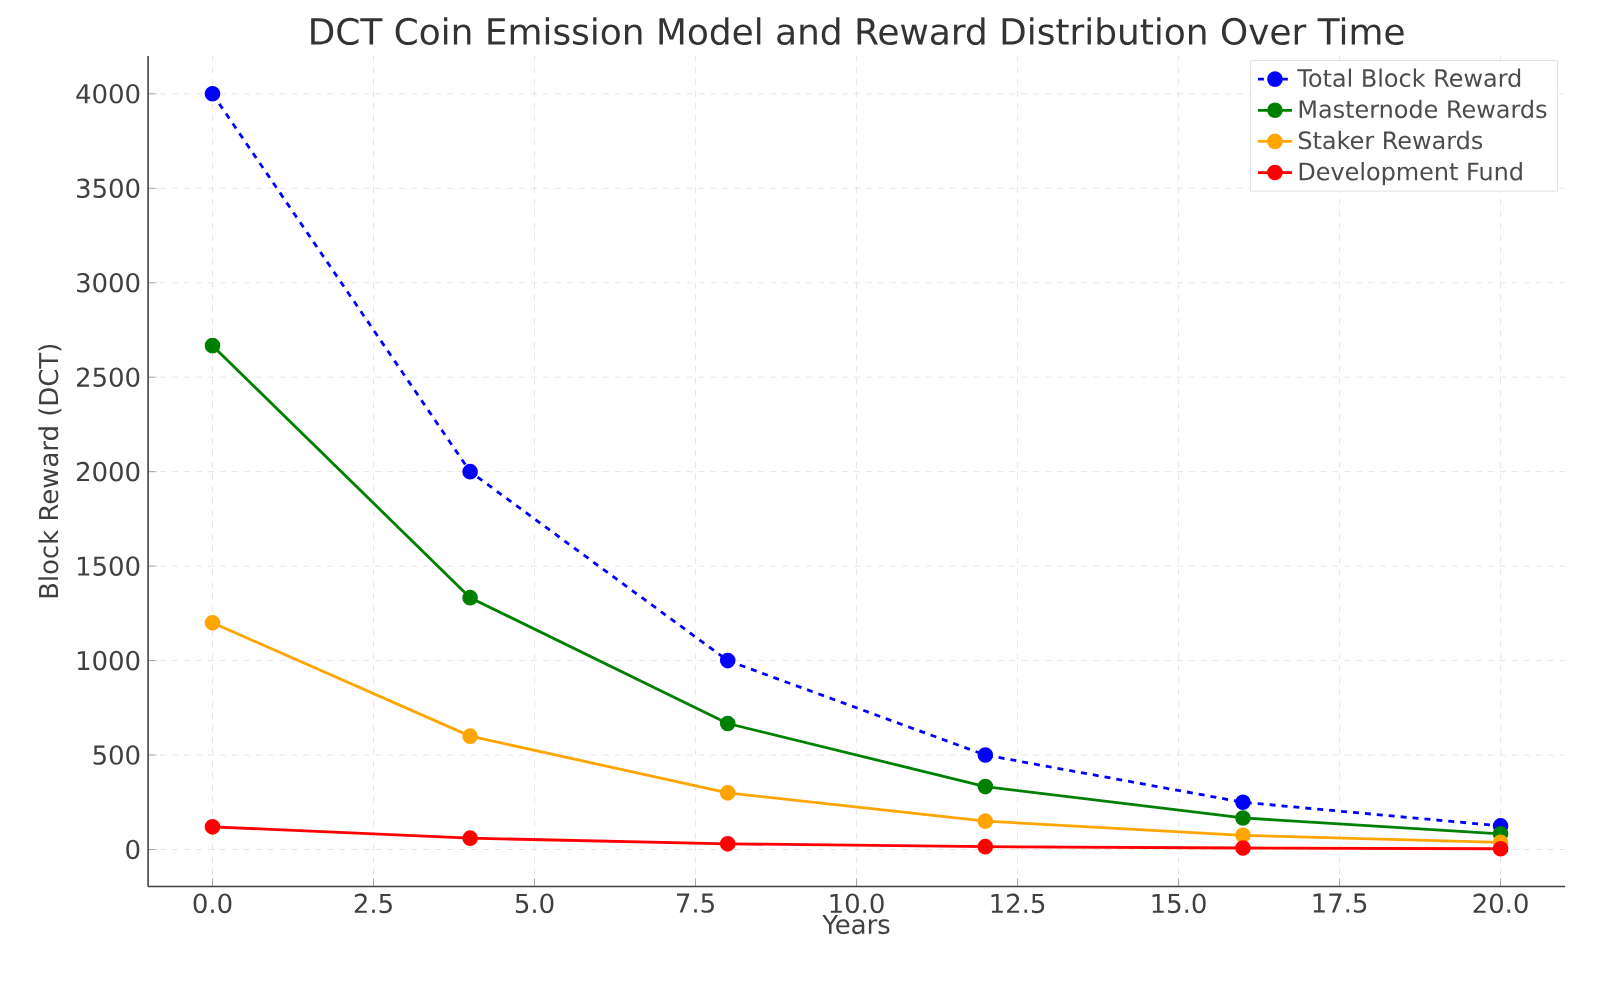 This screenshot has height=997, width=1621. Describe the element at coordinates (534, 903) in the screenshot. I see `x-tick-label: 5.0` at that location.